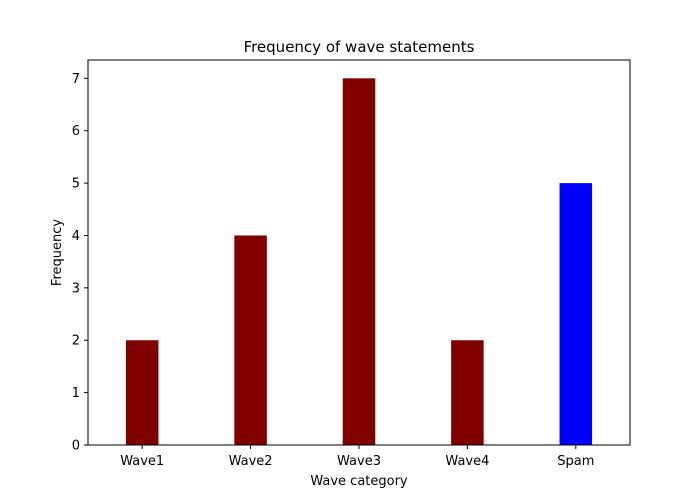 The image size is (700, 504). I want to click on bar-spam, so click(576, 314).